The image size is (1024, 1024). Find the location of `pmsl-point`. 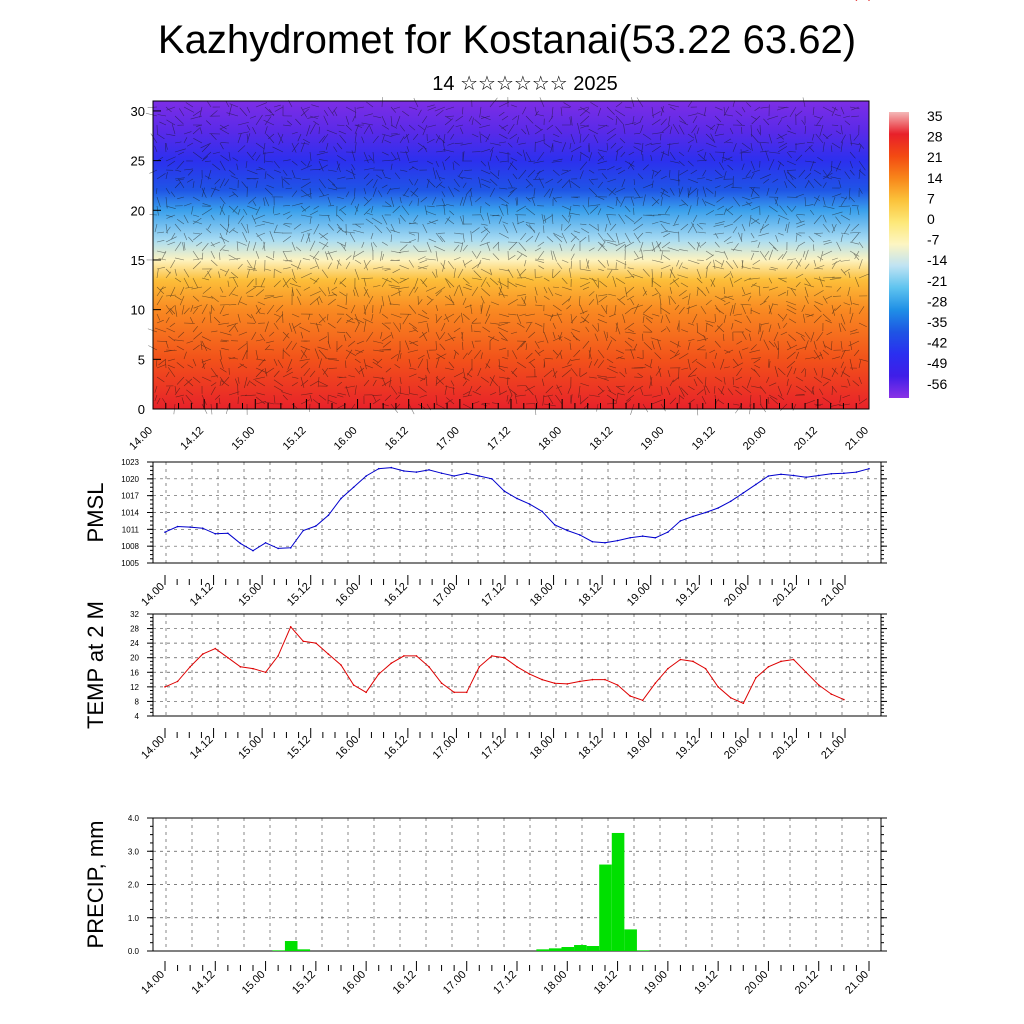

pmsl-point is located at coordinates (781, 474).